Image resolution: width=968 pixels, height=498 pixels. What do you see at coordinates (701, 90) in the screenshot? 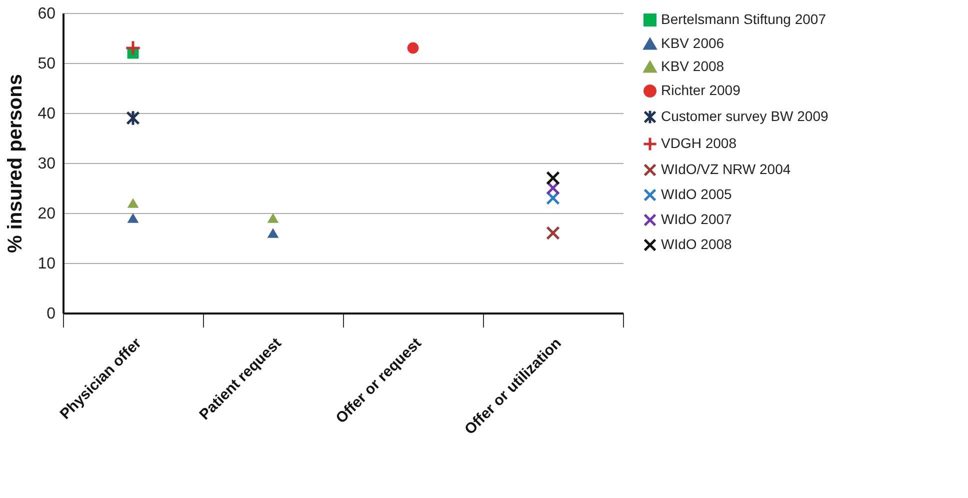
I see `legend-label: Richter 2009` at bounding box center [701, 90].